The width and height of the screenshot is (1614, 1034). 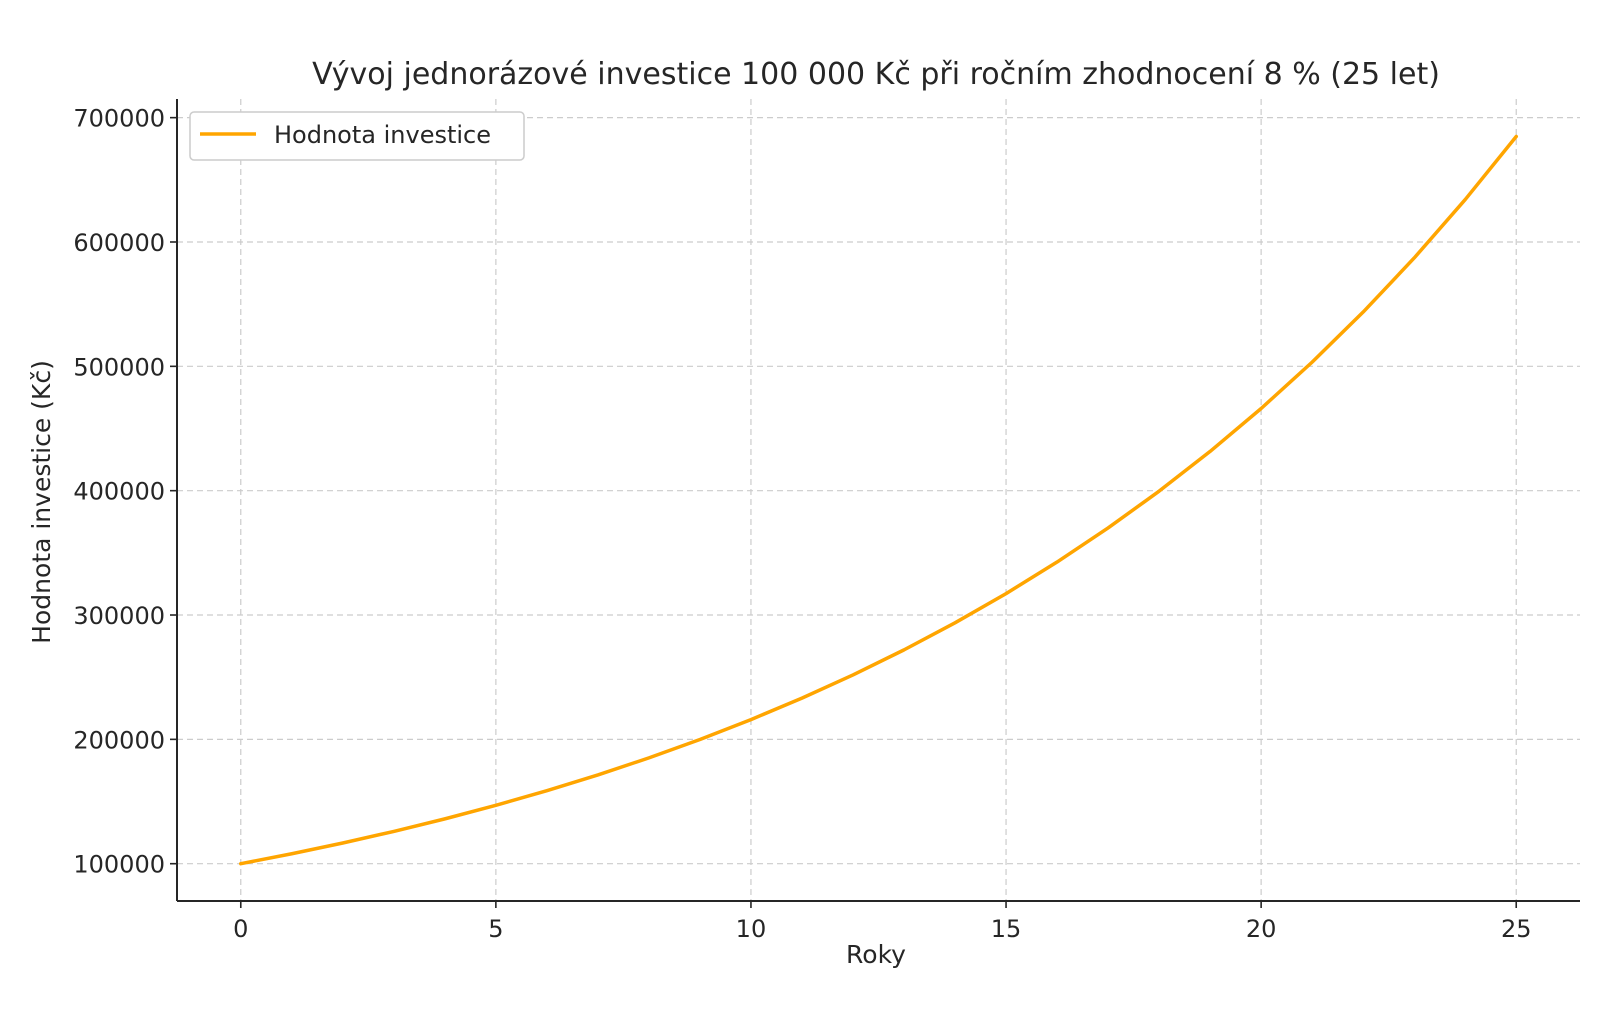 I want to click on y-tick-label: 100000, so click(x=119, y=865).